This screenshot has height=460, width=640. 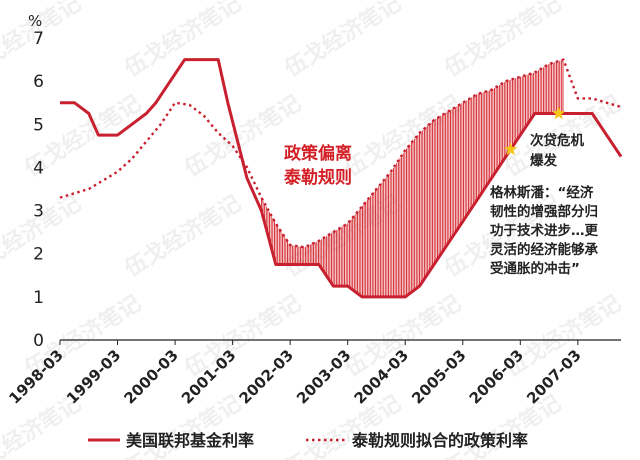 What do you see at coordinates (544, 211) in the screenshot?
I see `annotation-greenspan-line2: 韧性的增强部分归` at bounding box center [544, 211].